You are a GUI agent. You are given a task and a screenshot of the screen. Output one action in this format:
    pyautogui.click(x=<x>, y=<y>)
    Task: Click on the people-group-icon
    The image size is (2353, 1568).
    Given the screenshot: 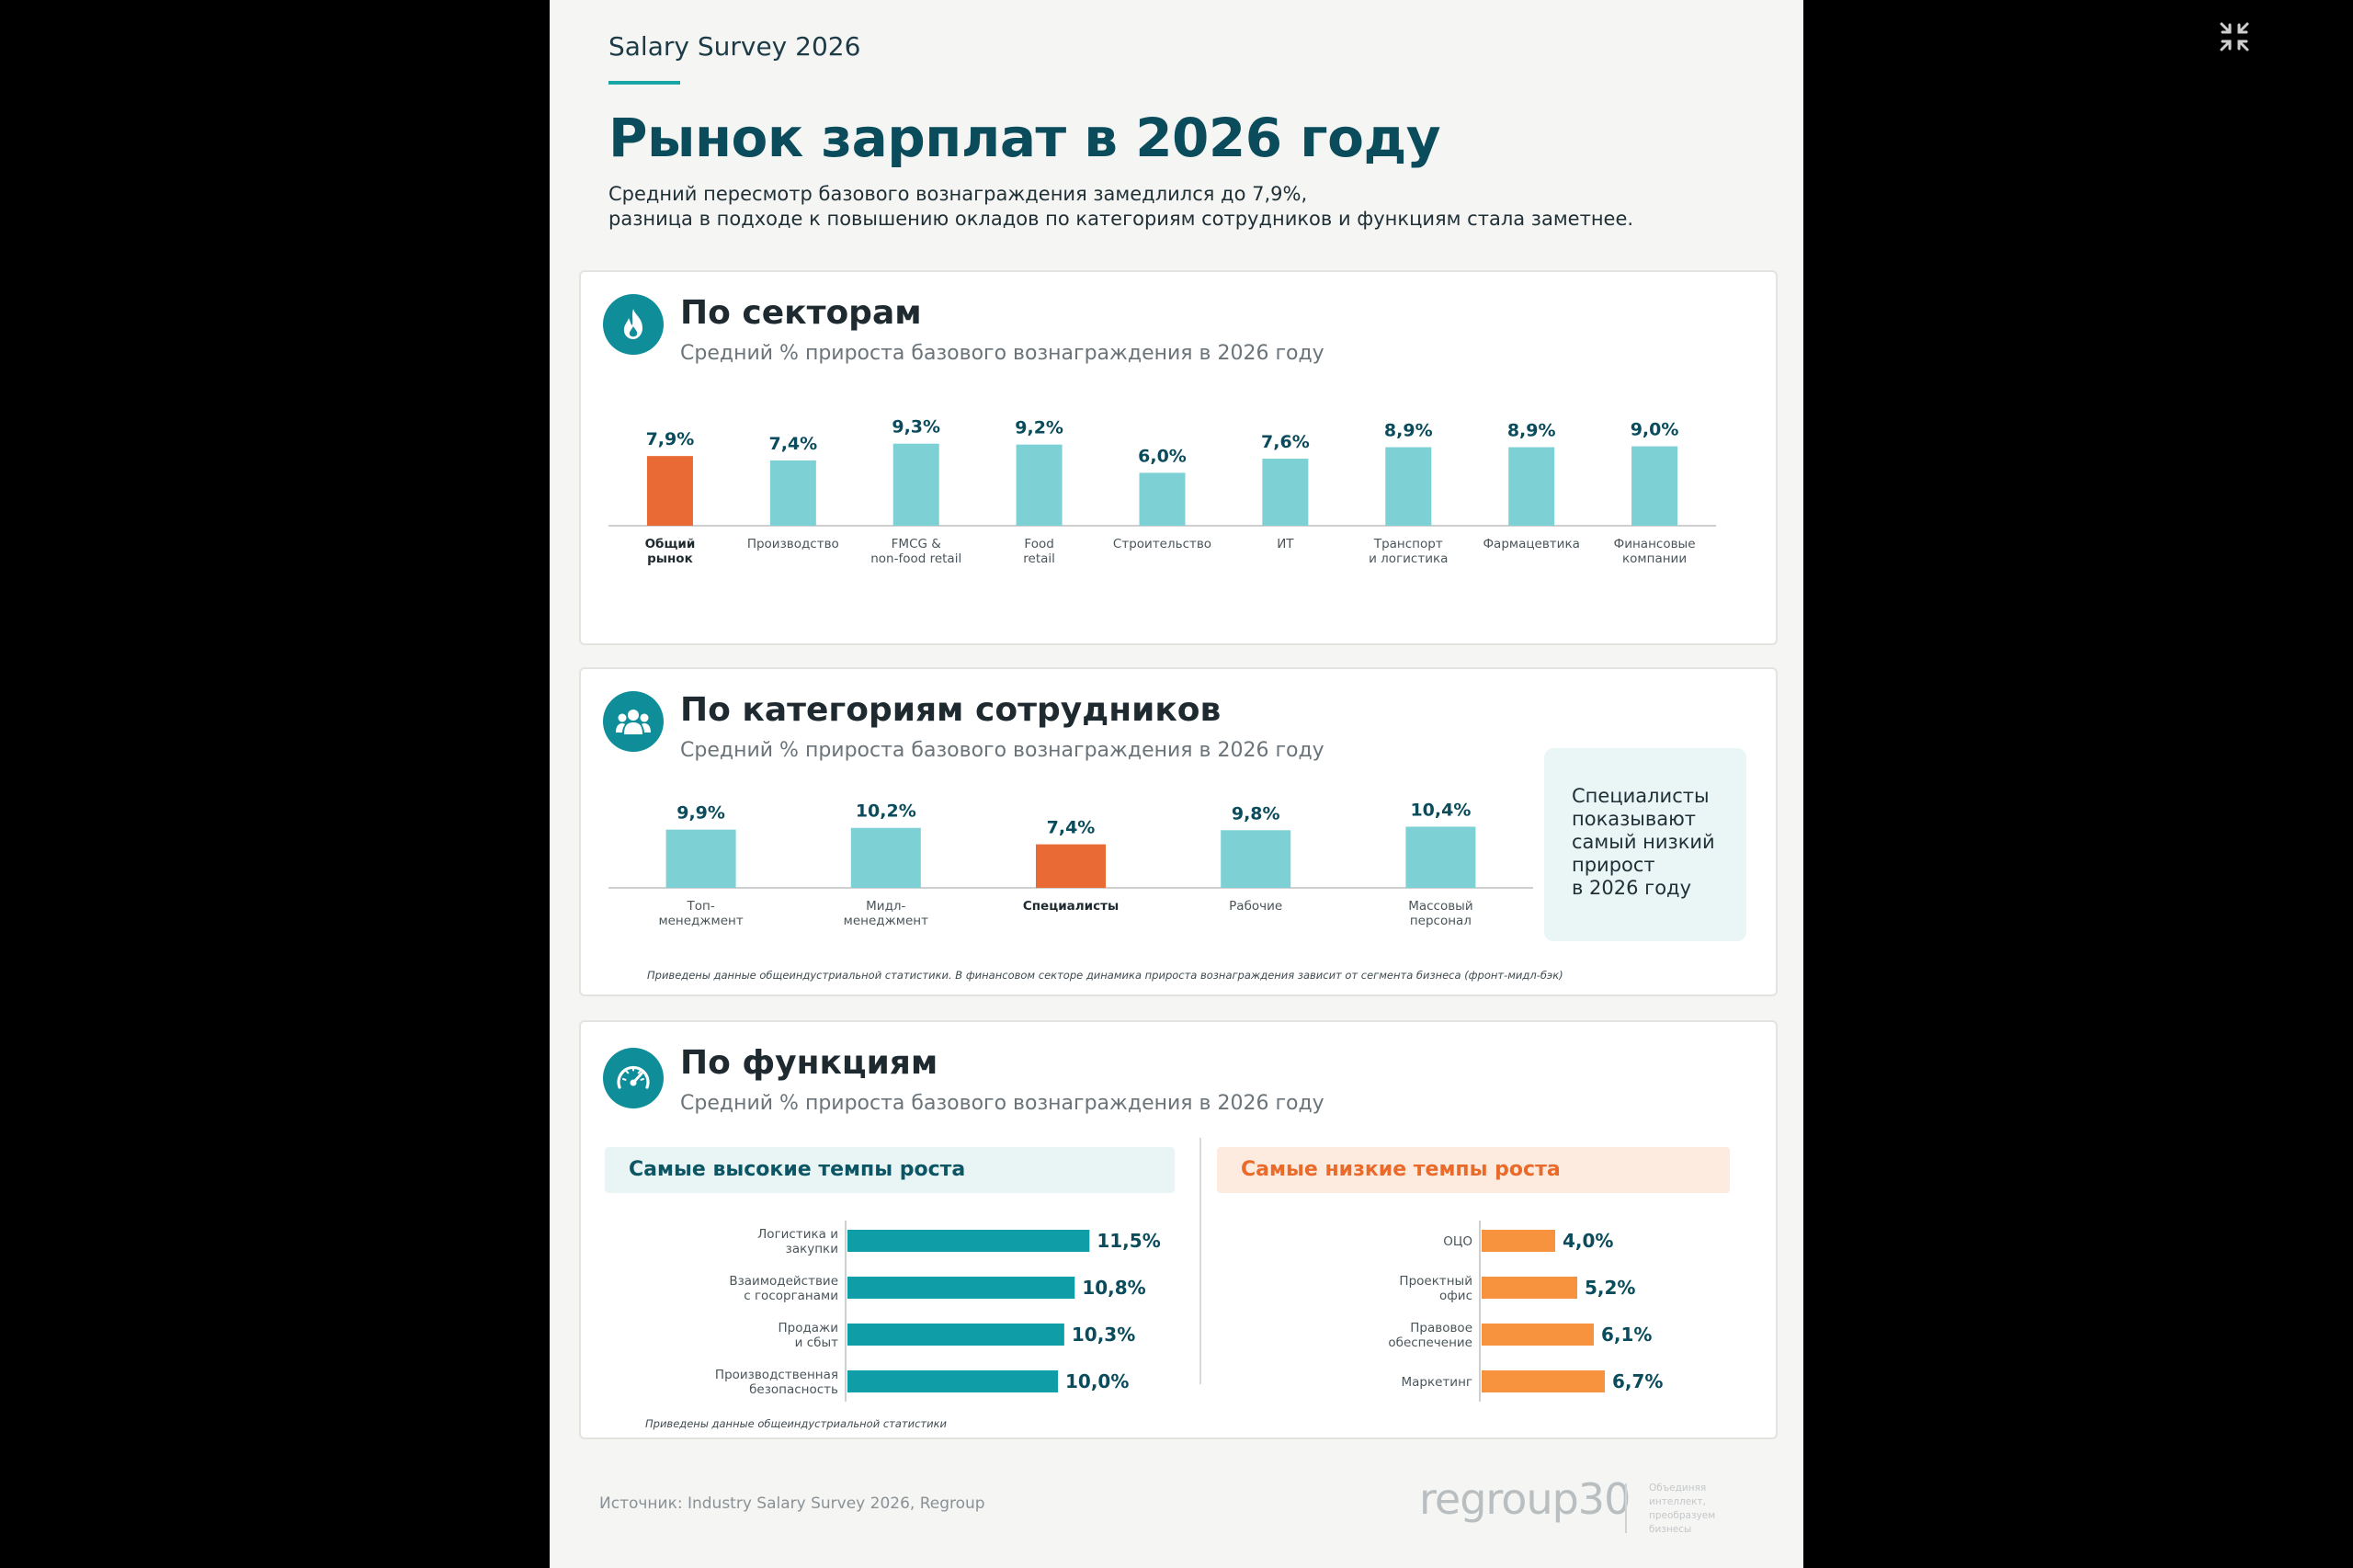 What is the action you would take?
    pyautogui.click(x=633, y=722)
    